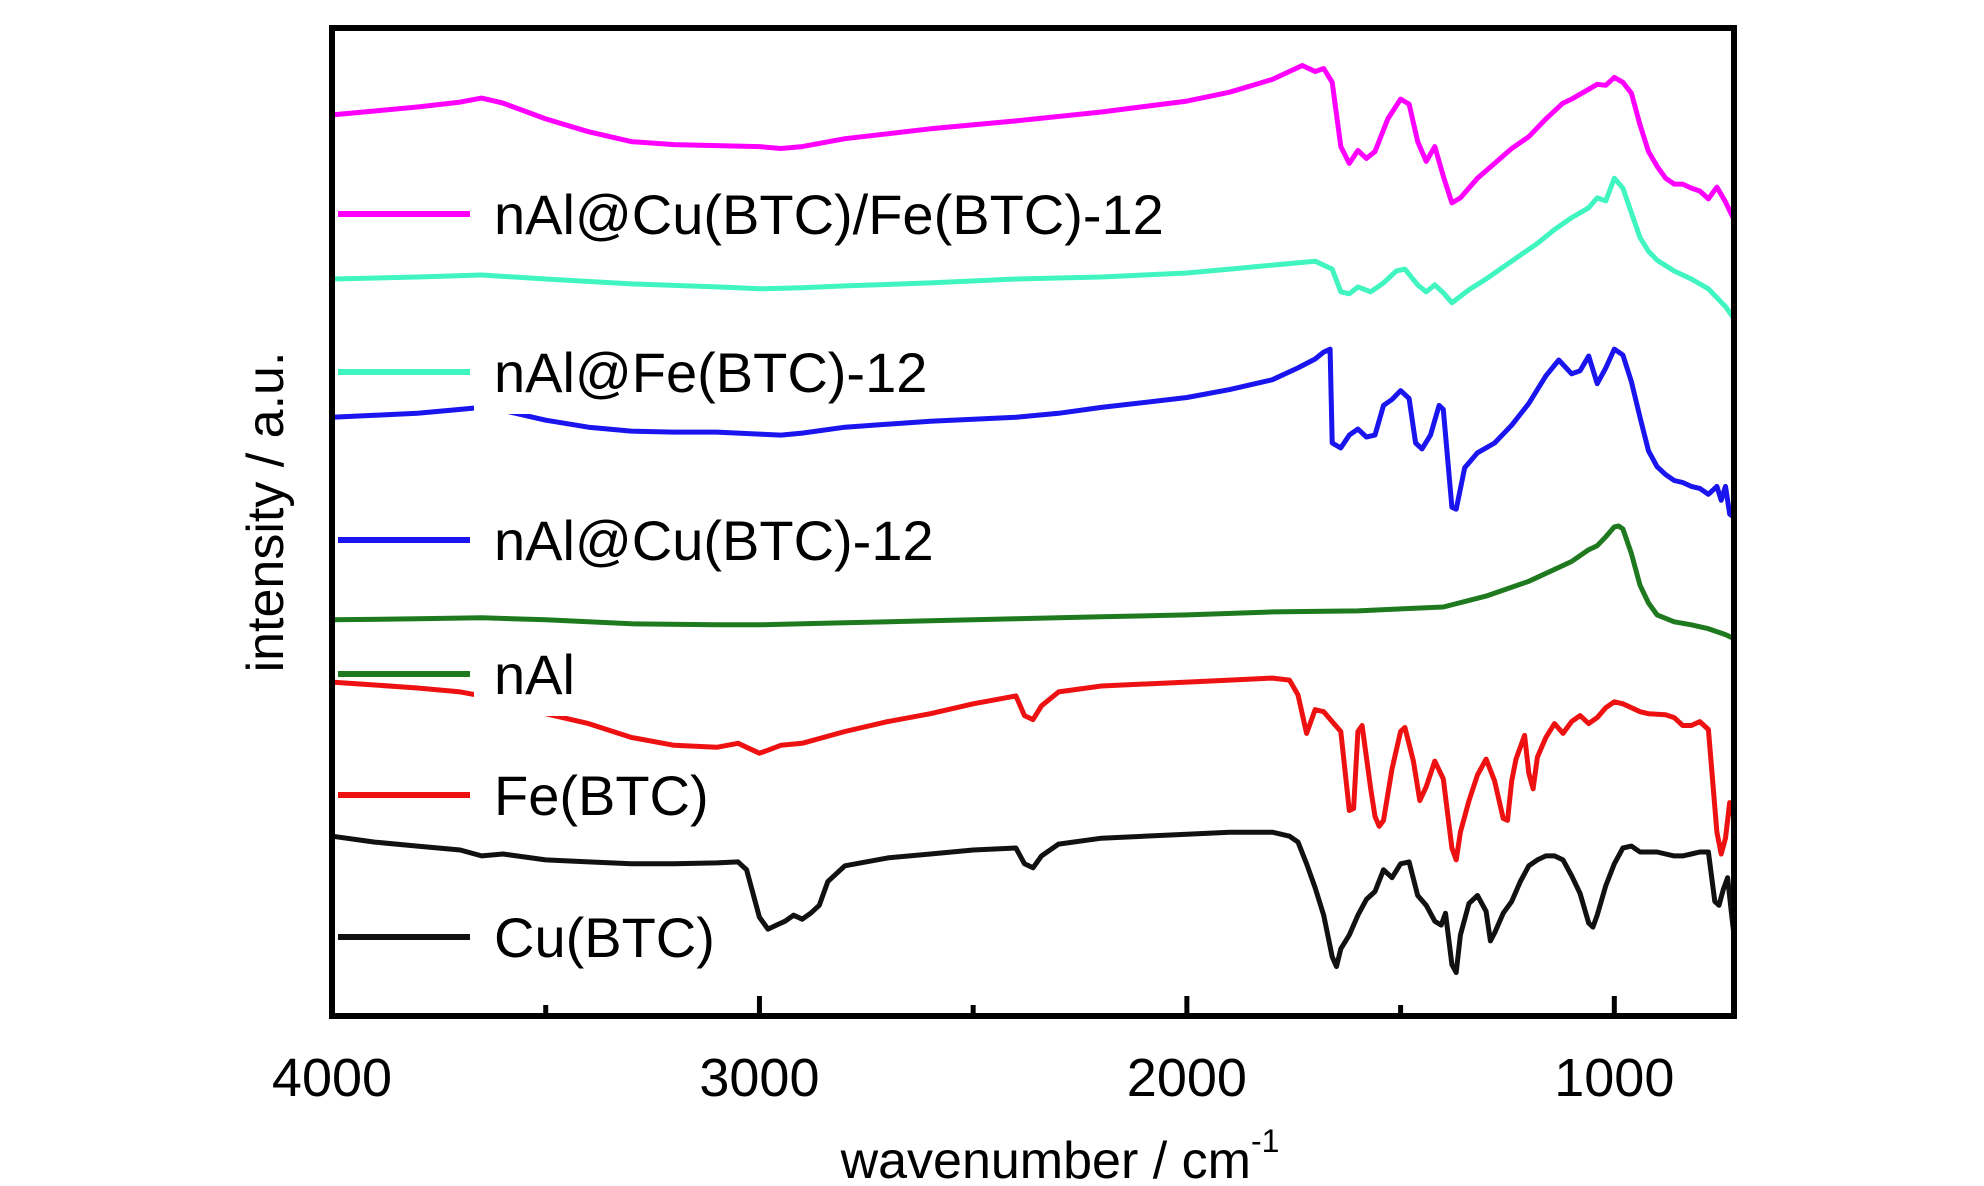 The width and height of the screenshot is (1984, 1186). I want to click on x-axis-label-superscript: -1, so click(1265, 1141).